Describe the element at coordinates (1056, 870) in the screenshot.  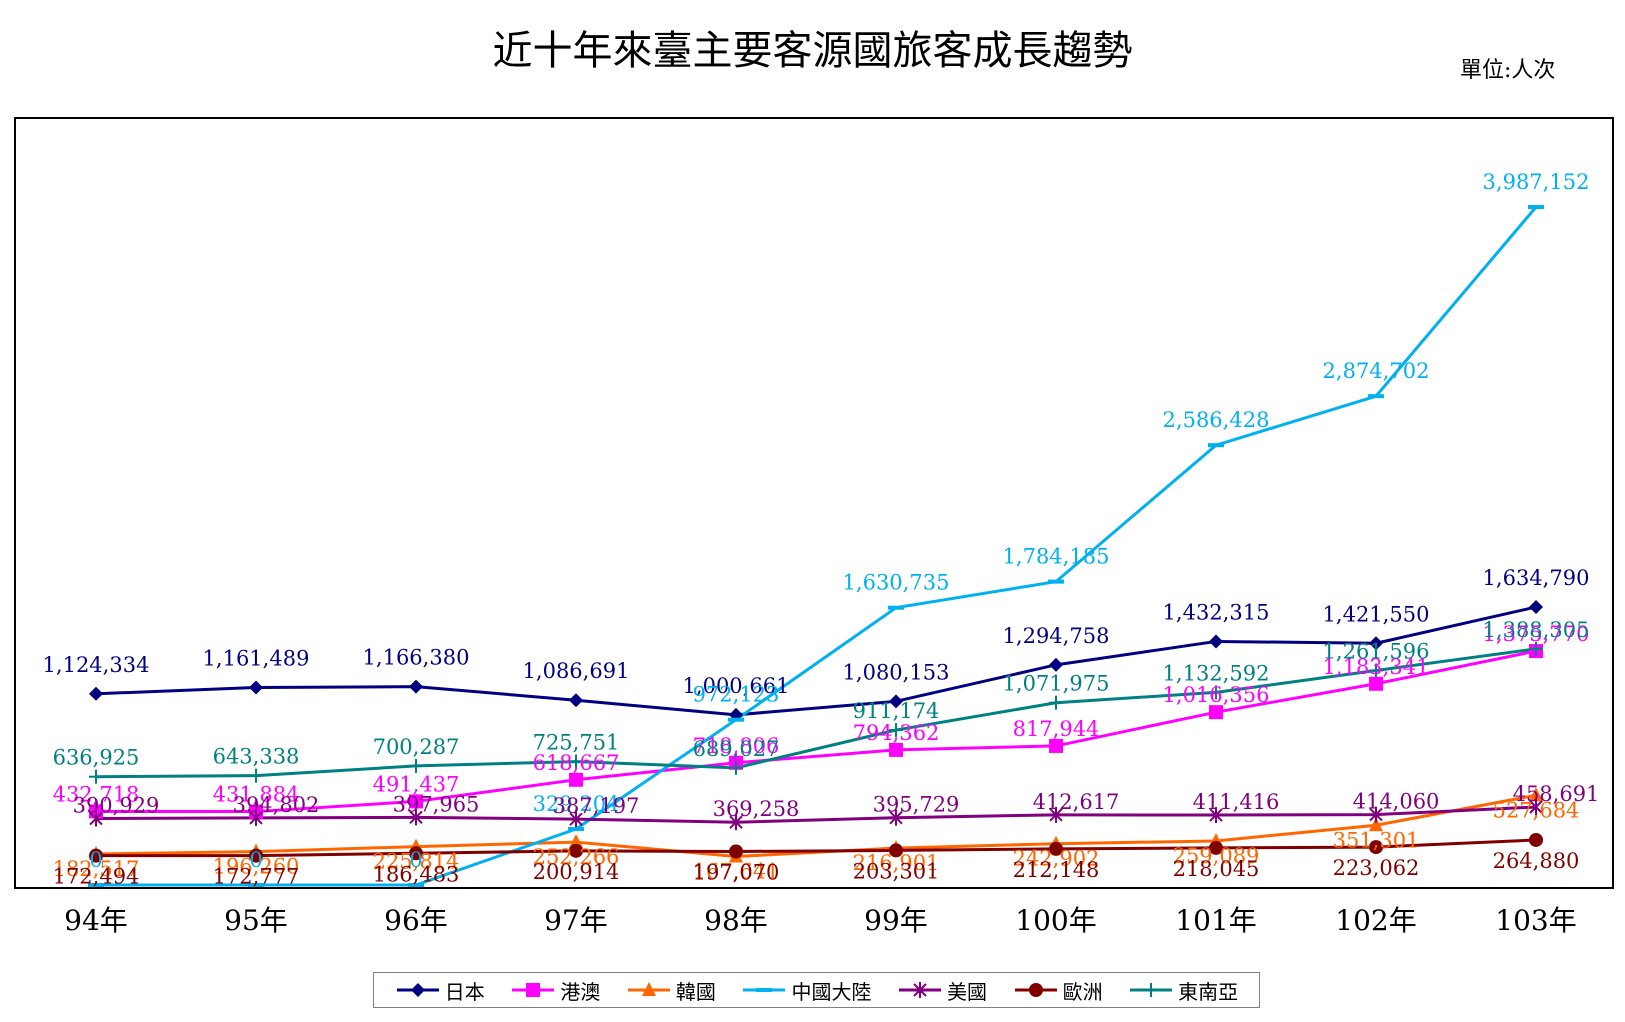
I see `data-label-5-6: 212,148` at that location.